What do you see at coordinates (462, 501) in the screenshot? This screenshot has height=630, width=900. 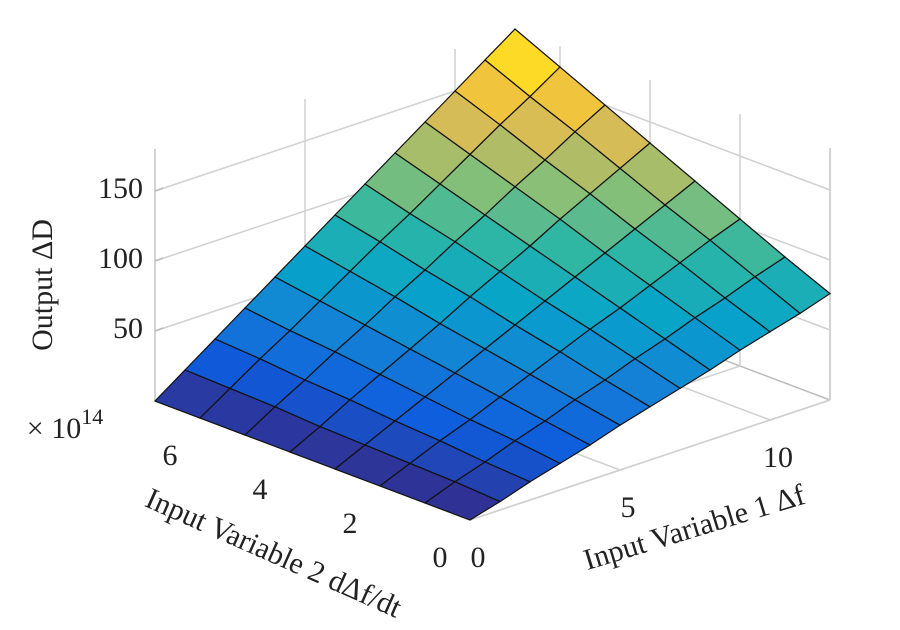 I see `surface-patch` at bounding box center [462, 501].